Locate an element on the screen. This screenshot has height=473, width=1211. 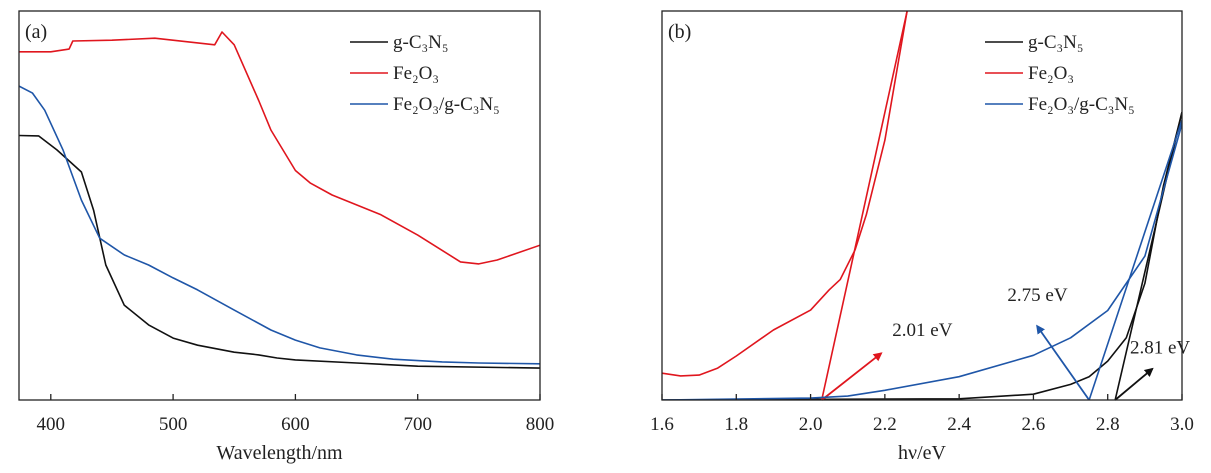
annotation-label-2: 2.75 eV is located at coordinates (1037, 295).